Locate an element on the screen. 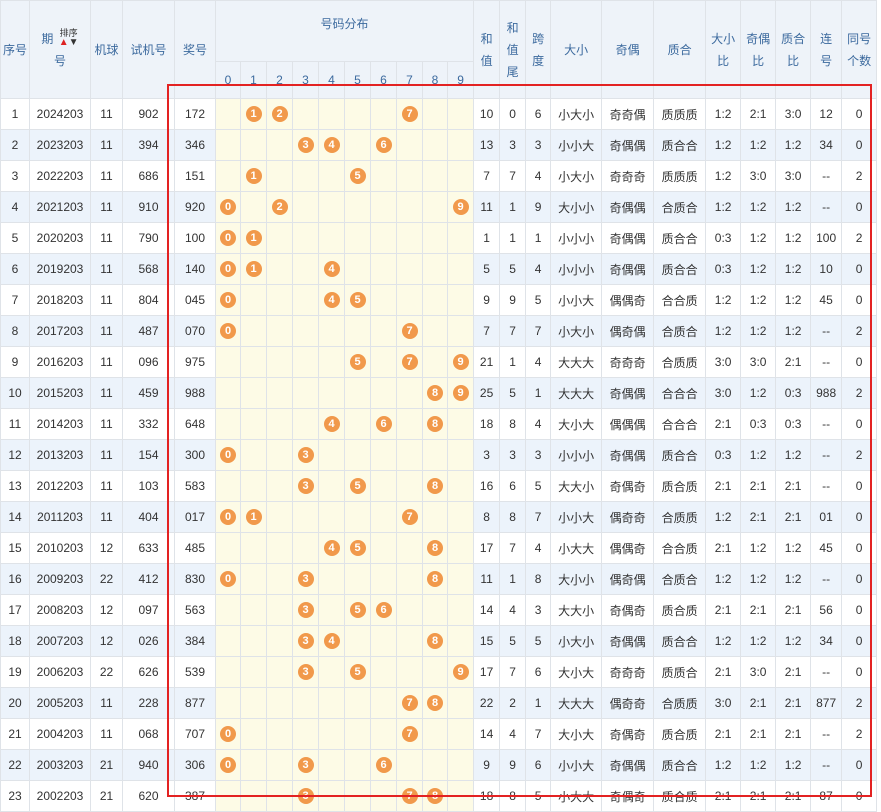  cell-prime-ratio: 0:3 is located at coordinates (793, 424).